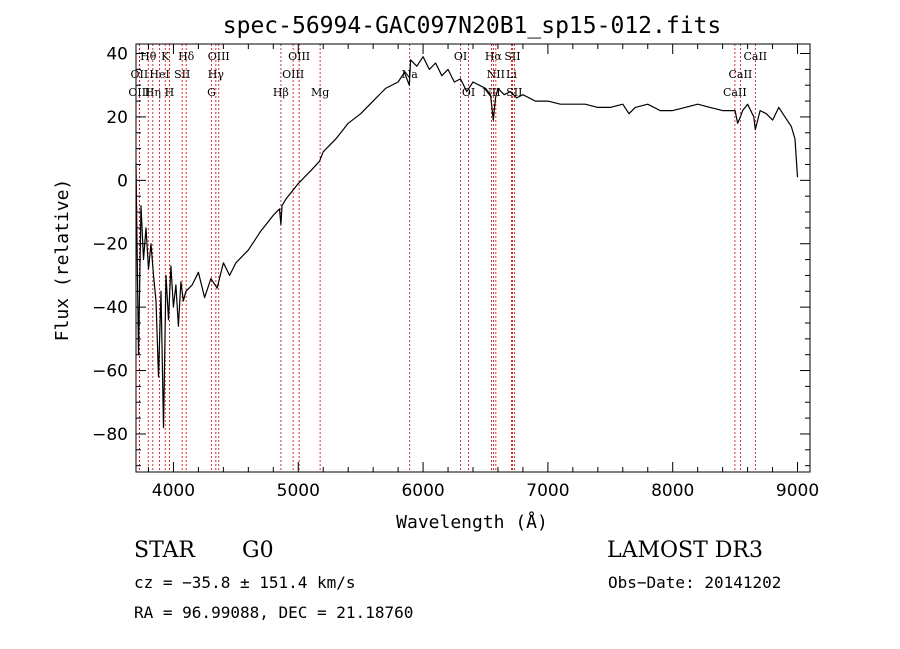  Describe the element at coordinates (211, 92) in the screenshot. I see `line-marker-label: G` at that location.